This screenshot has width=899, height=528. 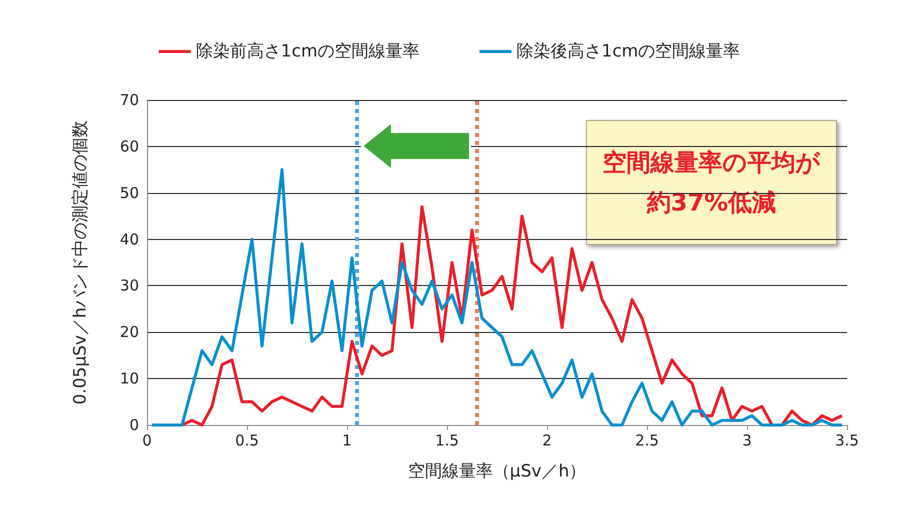 I want to click on x-tick-label: 1, so click(x=347, y=441).